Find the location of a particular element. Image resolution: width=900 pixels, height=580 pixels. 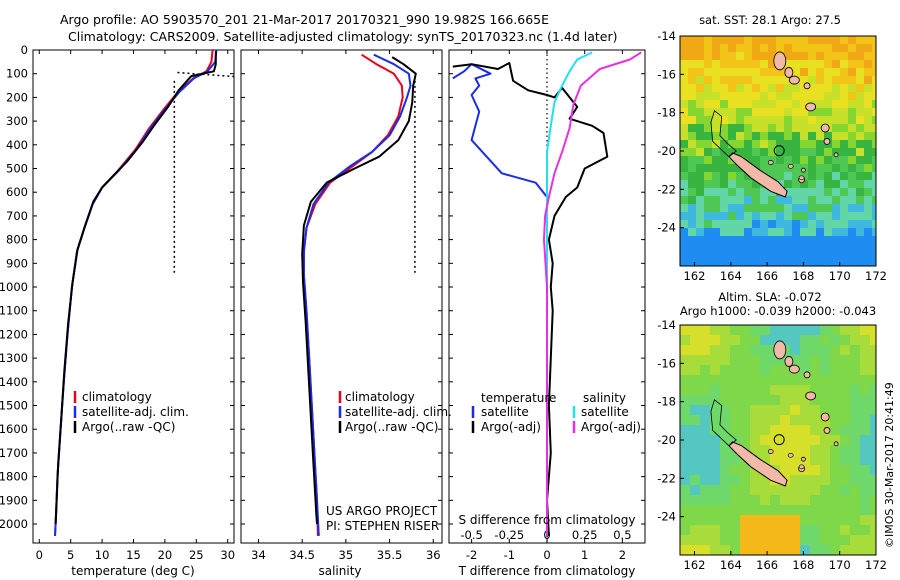

map-lon-label: 162 is located at coordinates (695, 276).